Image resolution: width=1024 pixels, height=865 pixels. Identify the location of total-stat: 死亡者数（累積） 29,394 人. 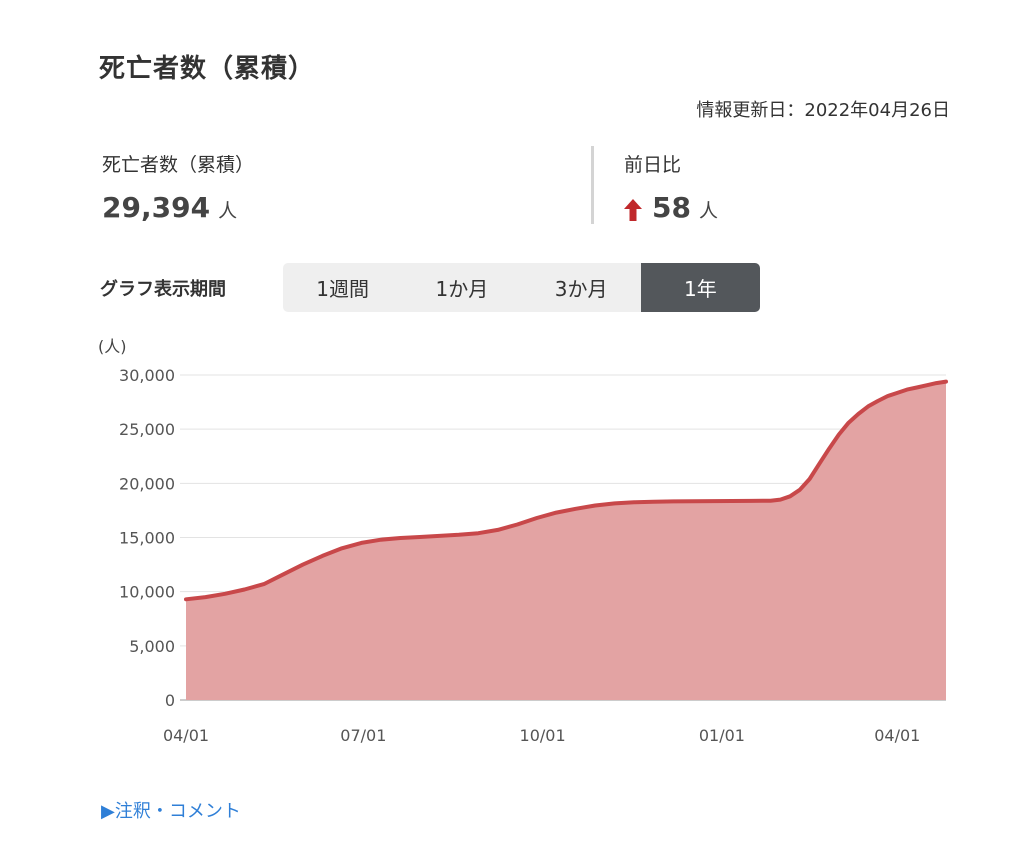
(178, 187).